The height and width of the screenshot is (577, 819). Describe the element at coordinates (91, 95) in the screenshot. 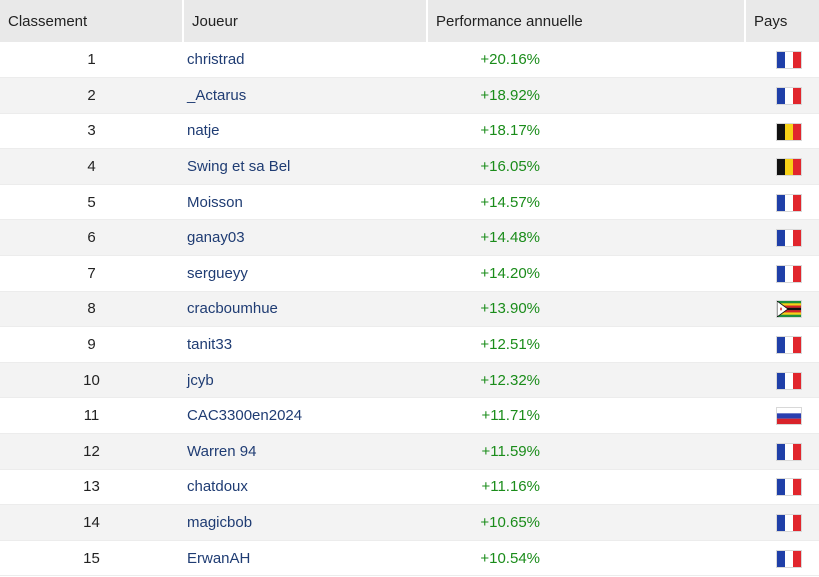

I see `rank-cell: 2` at that location.